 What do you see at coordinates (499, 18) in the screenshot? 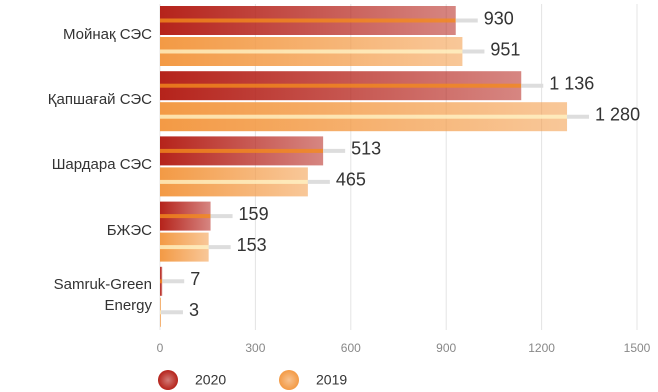
I see `value-label: 930` at bounding box center [499, 18].